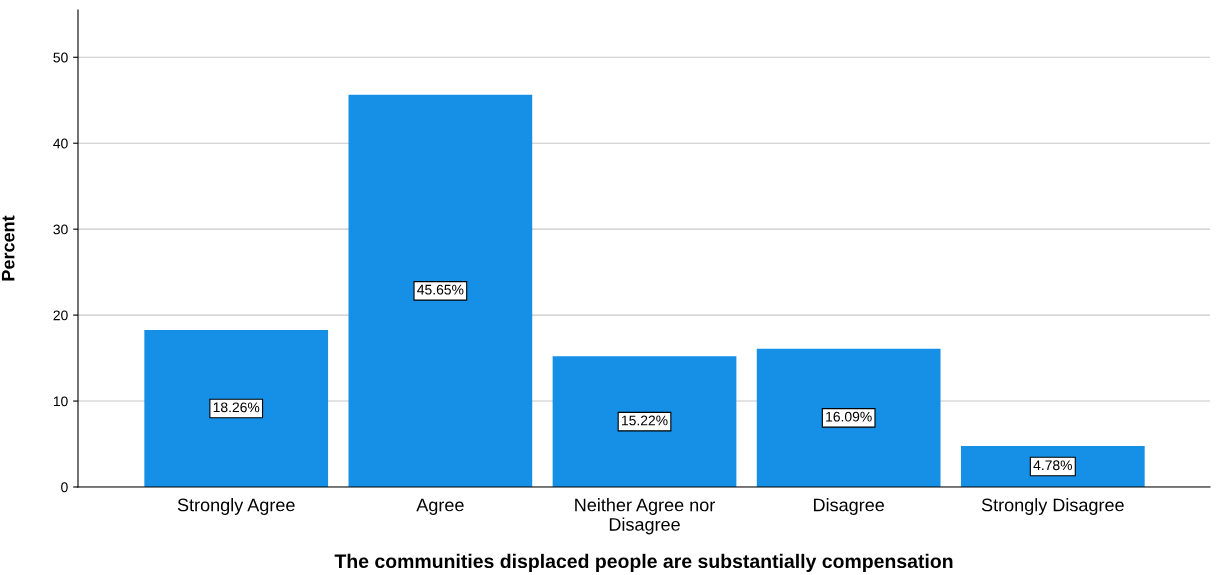 Image resolution: width=1217 pixels, height=575 pixels. What do you see at coordinates (643, 562) in the screenshot?
I see `x-axis-title: The communities displaced people are substantially compensation` at bounding box center [643, 562].